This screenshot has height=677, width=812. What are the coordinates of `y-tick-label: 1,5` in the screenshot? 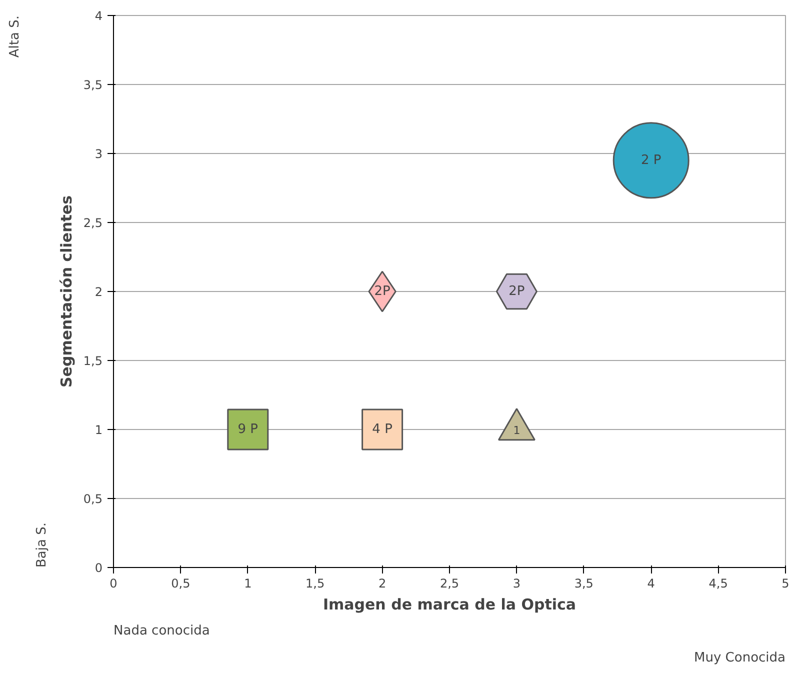 It's located at (93, 361).